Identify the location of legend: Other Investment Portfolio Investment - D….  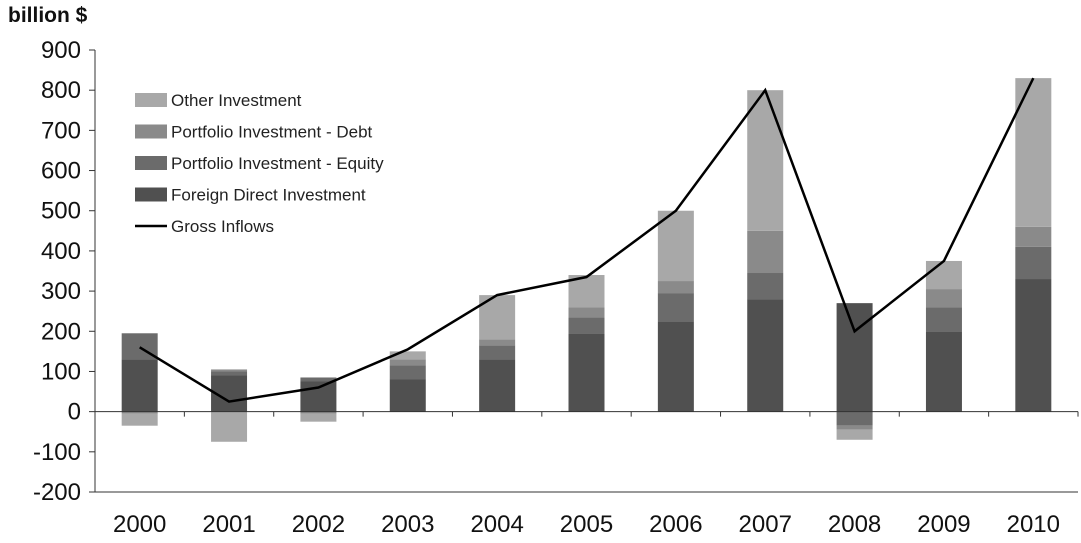
(259, 163).